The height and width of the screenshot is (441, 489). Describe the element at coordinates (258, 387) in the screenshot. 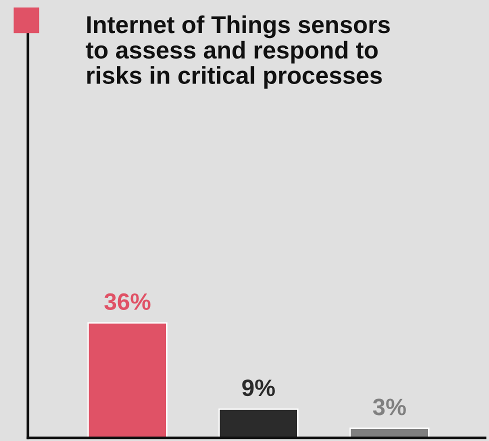

I see `data-label: 9%` at that location.